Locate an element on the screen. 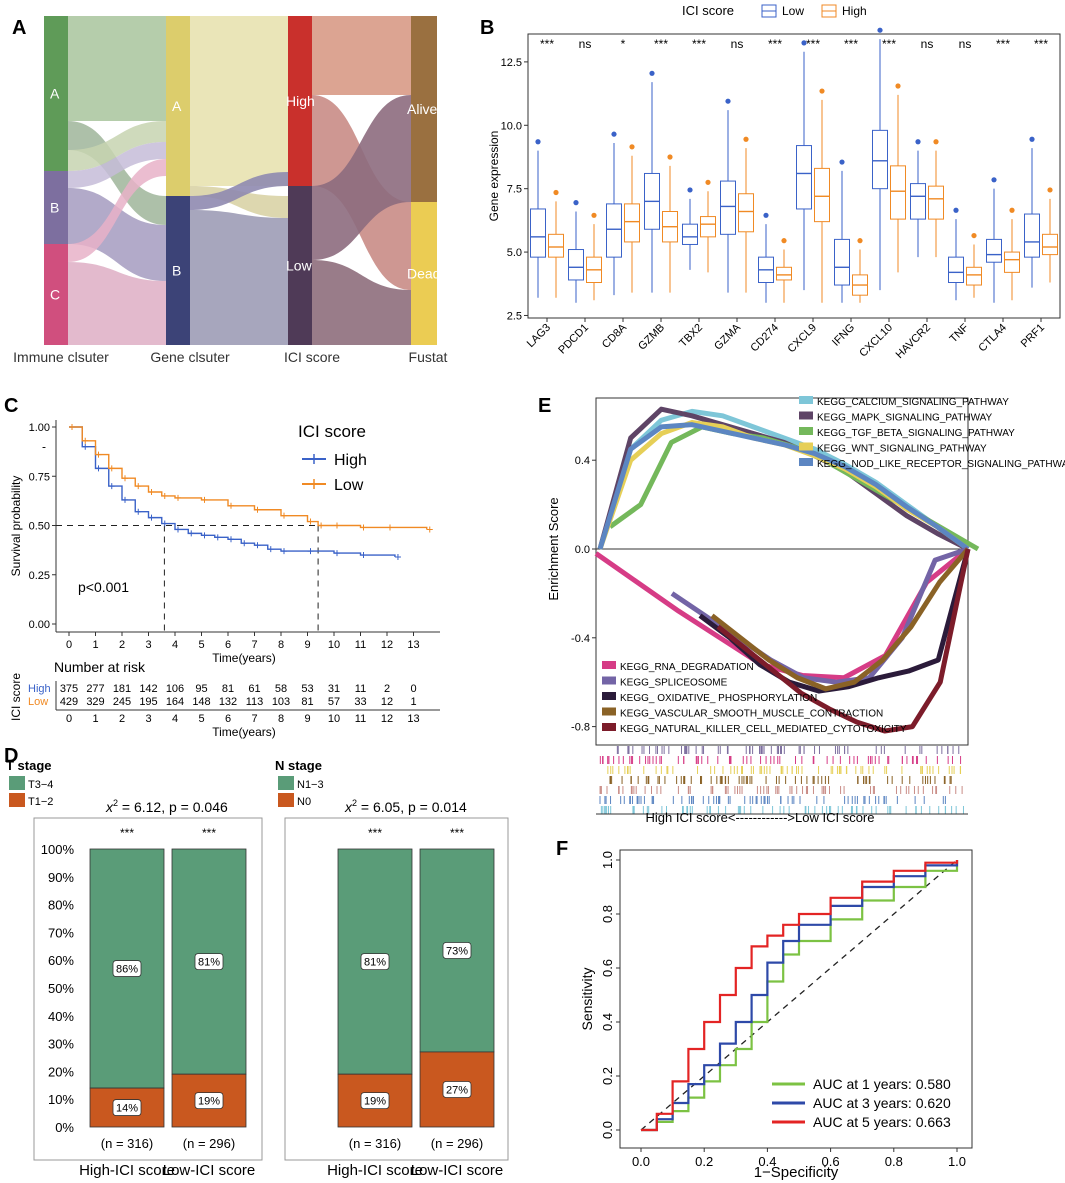 This screenshot has height=1183, width=1065. risk-value: 95 is located at coordinates (201, 689).